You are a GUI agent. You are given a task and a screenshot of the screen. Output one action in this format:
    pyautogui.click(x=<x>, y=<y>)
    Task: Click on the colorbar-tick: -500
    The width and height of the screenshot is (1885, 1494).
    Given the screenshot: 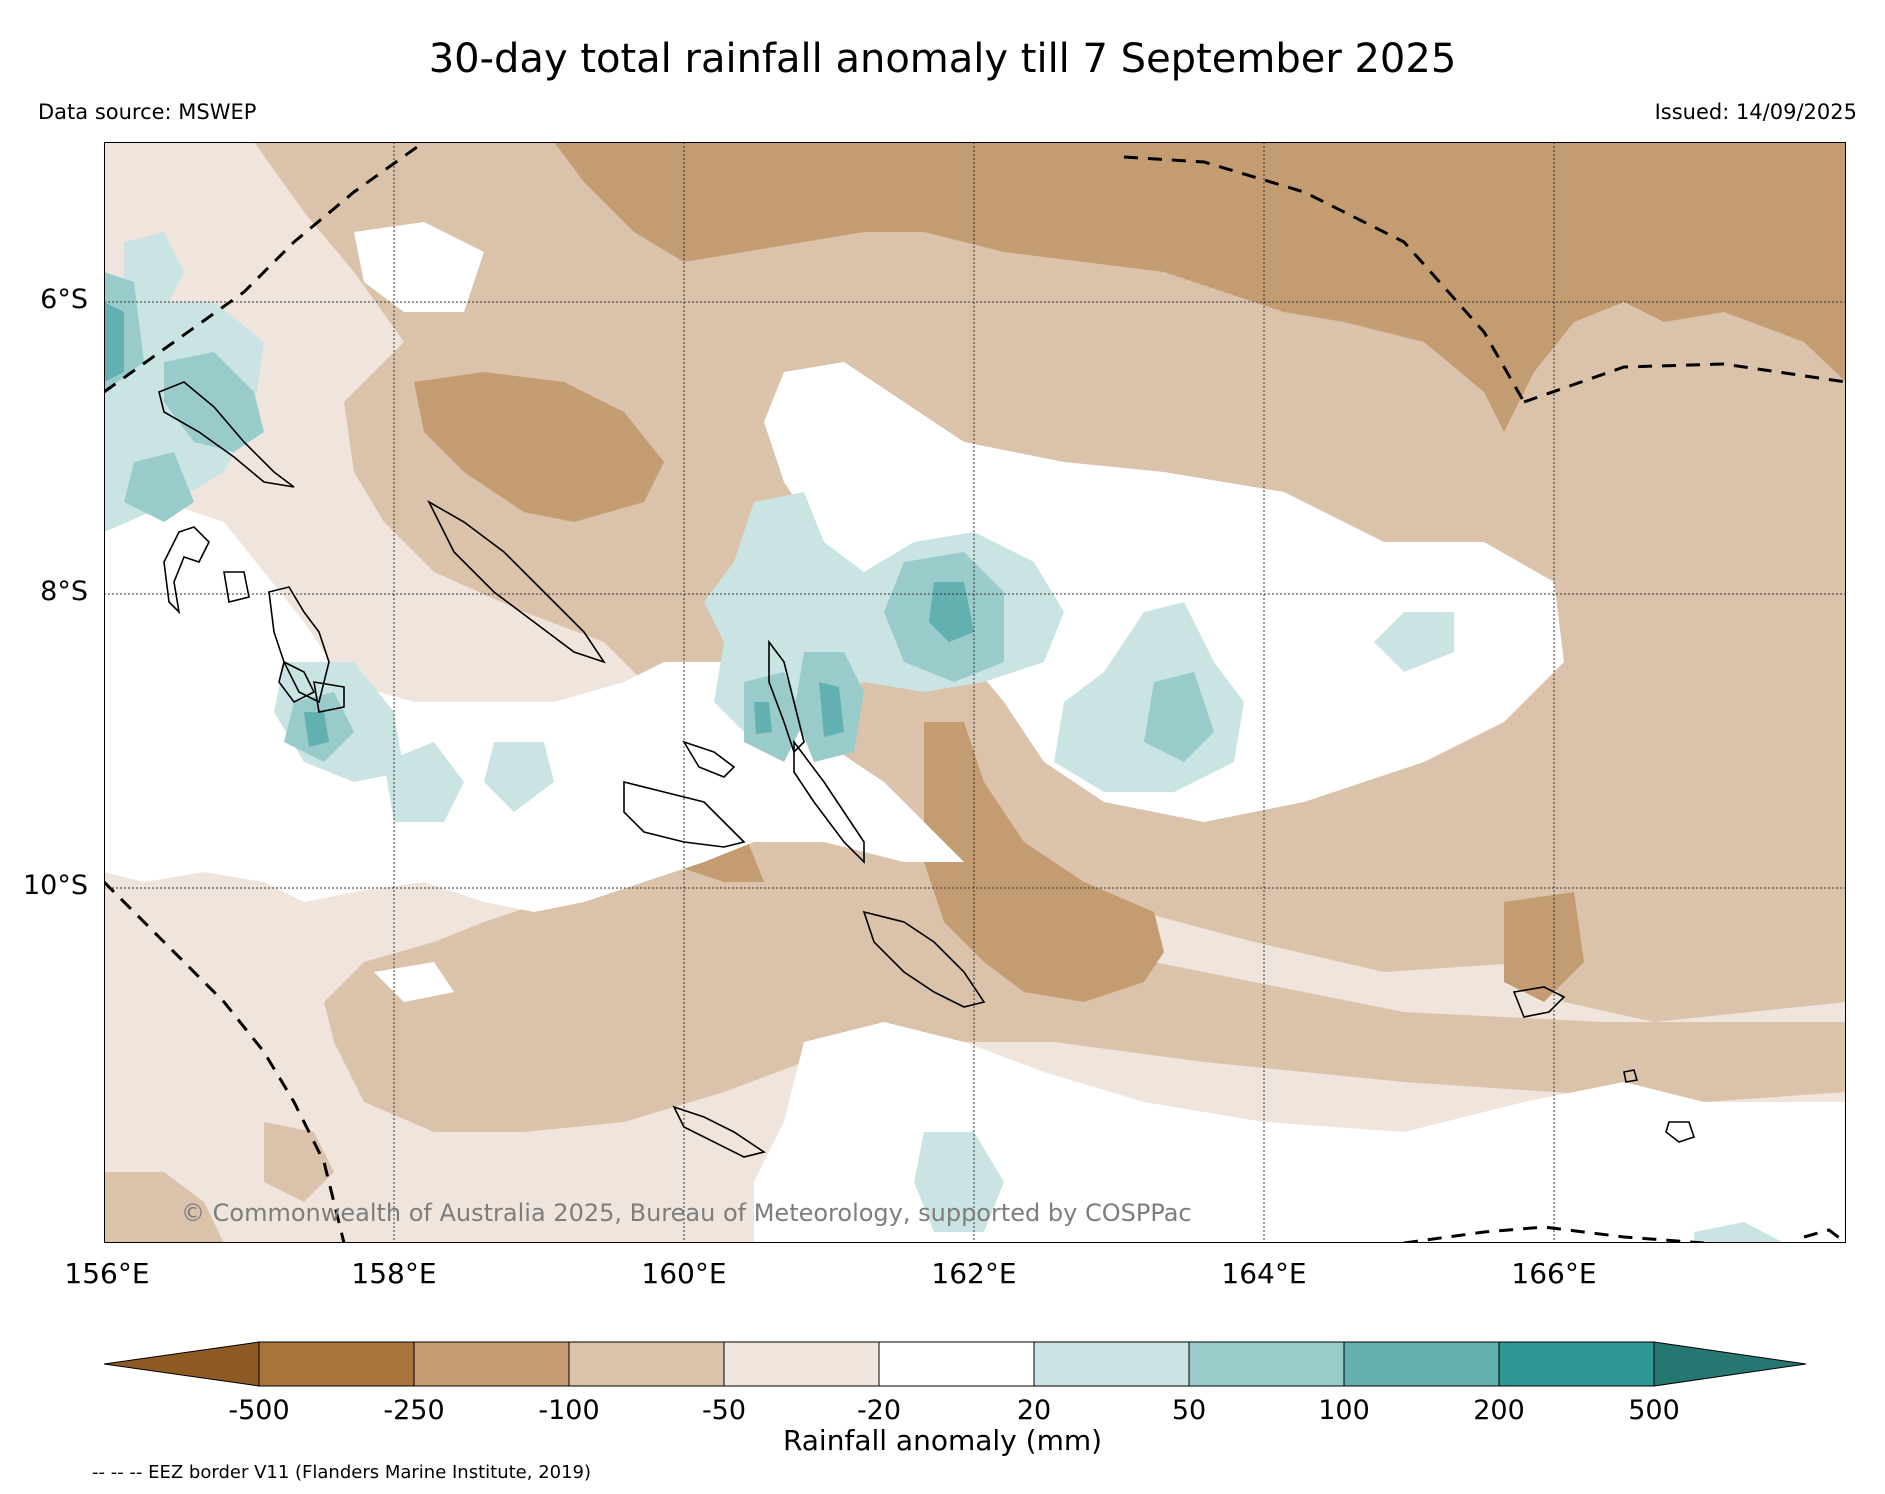 What is the action you would take?
    pyautogui.click(x=259, y=1410)
    